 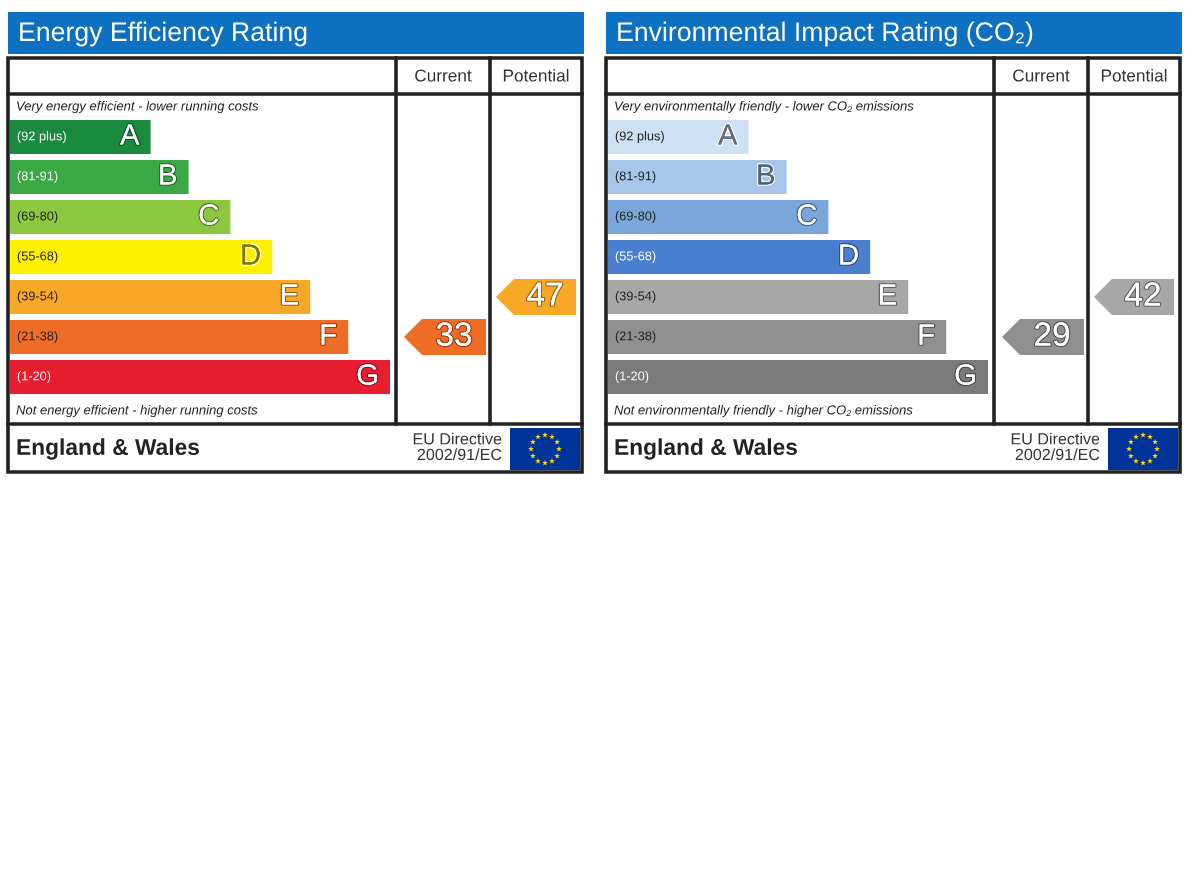 I want to click on chart-title: Environmental Impact Rating (CO₂), so click(x=825, y=34).